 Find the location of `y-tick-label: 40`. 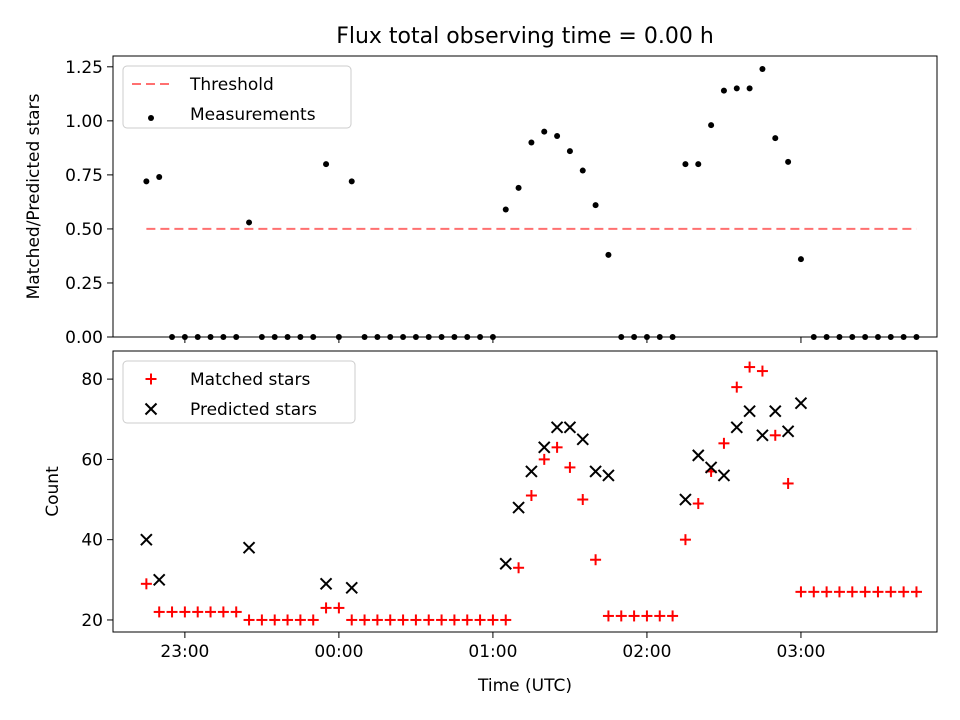

y-tick-label: 40 is located at coordinates (92, 541).